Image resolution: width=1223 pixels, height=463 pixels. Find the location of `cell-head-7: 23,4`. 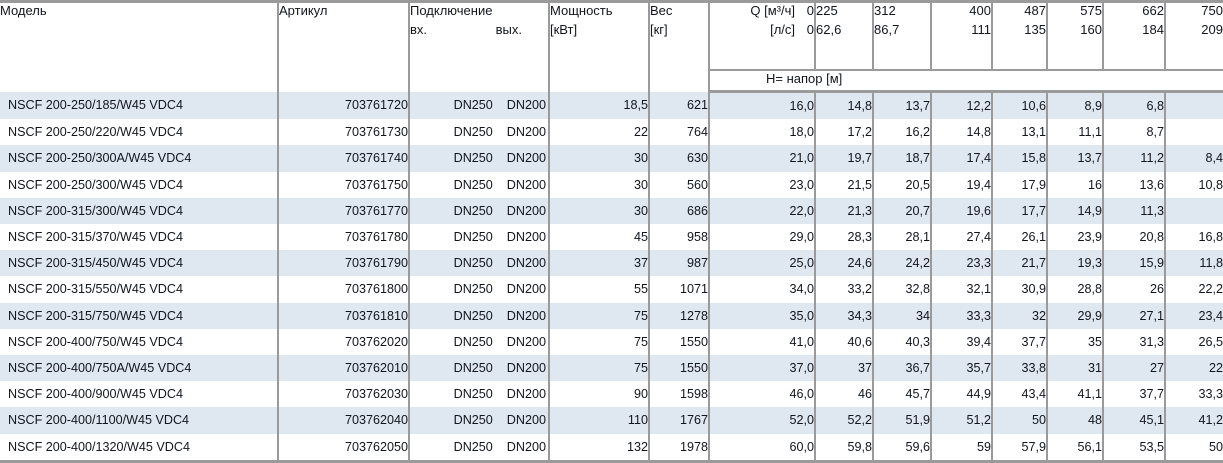

cell-head-7: 23,4 is located at coordinates (1194, 315).